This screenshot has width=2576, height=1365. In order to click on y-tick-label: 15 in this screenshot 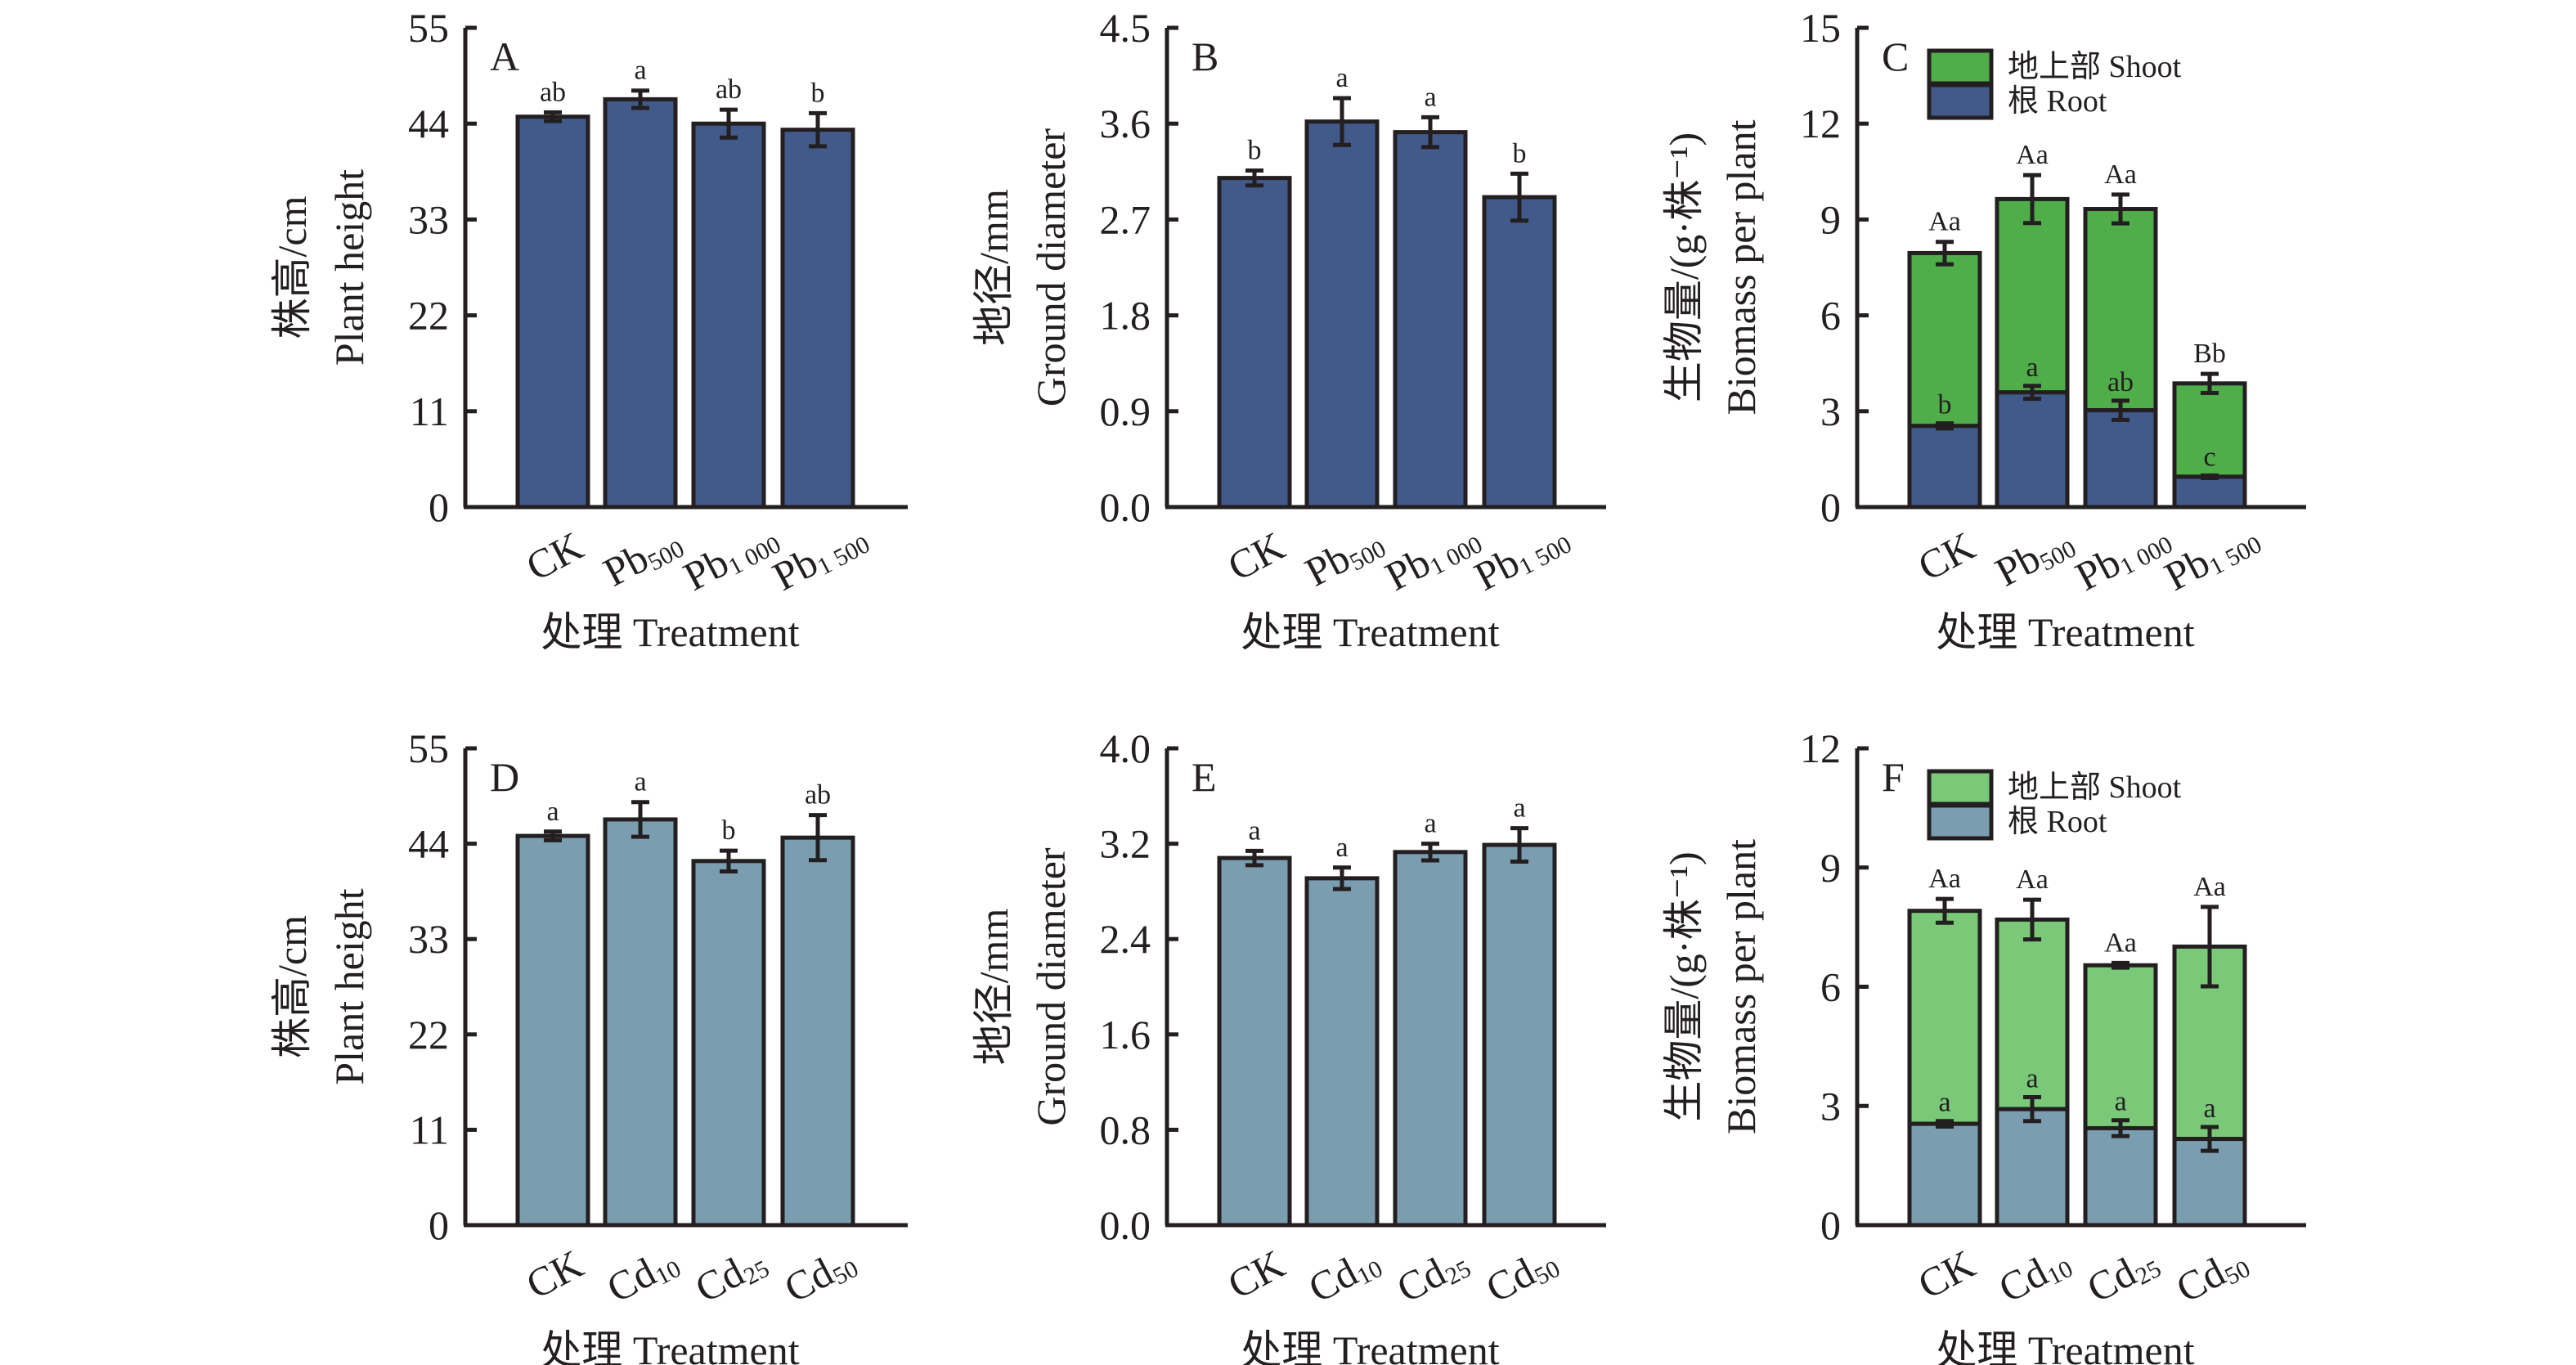, I will do `click(1821, 28)`.